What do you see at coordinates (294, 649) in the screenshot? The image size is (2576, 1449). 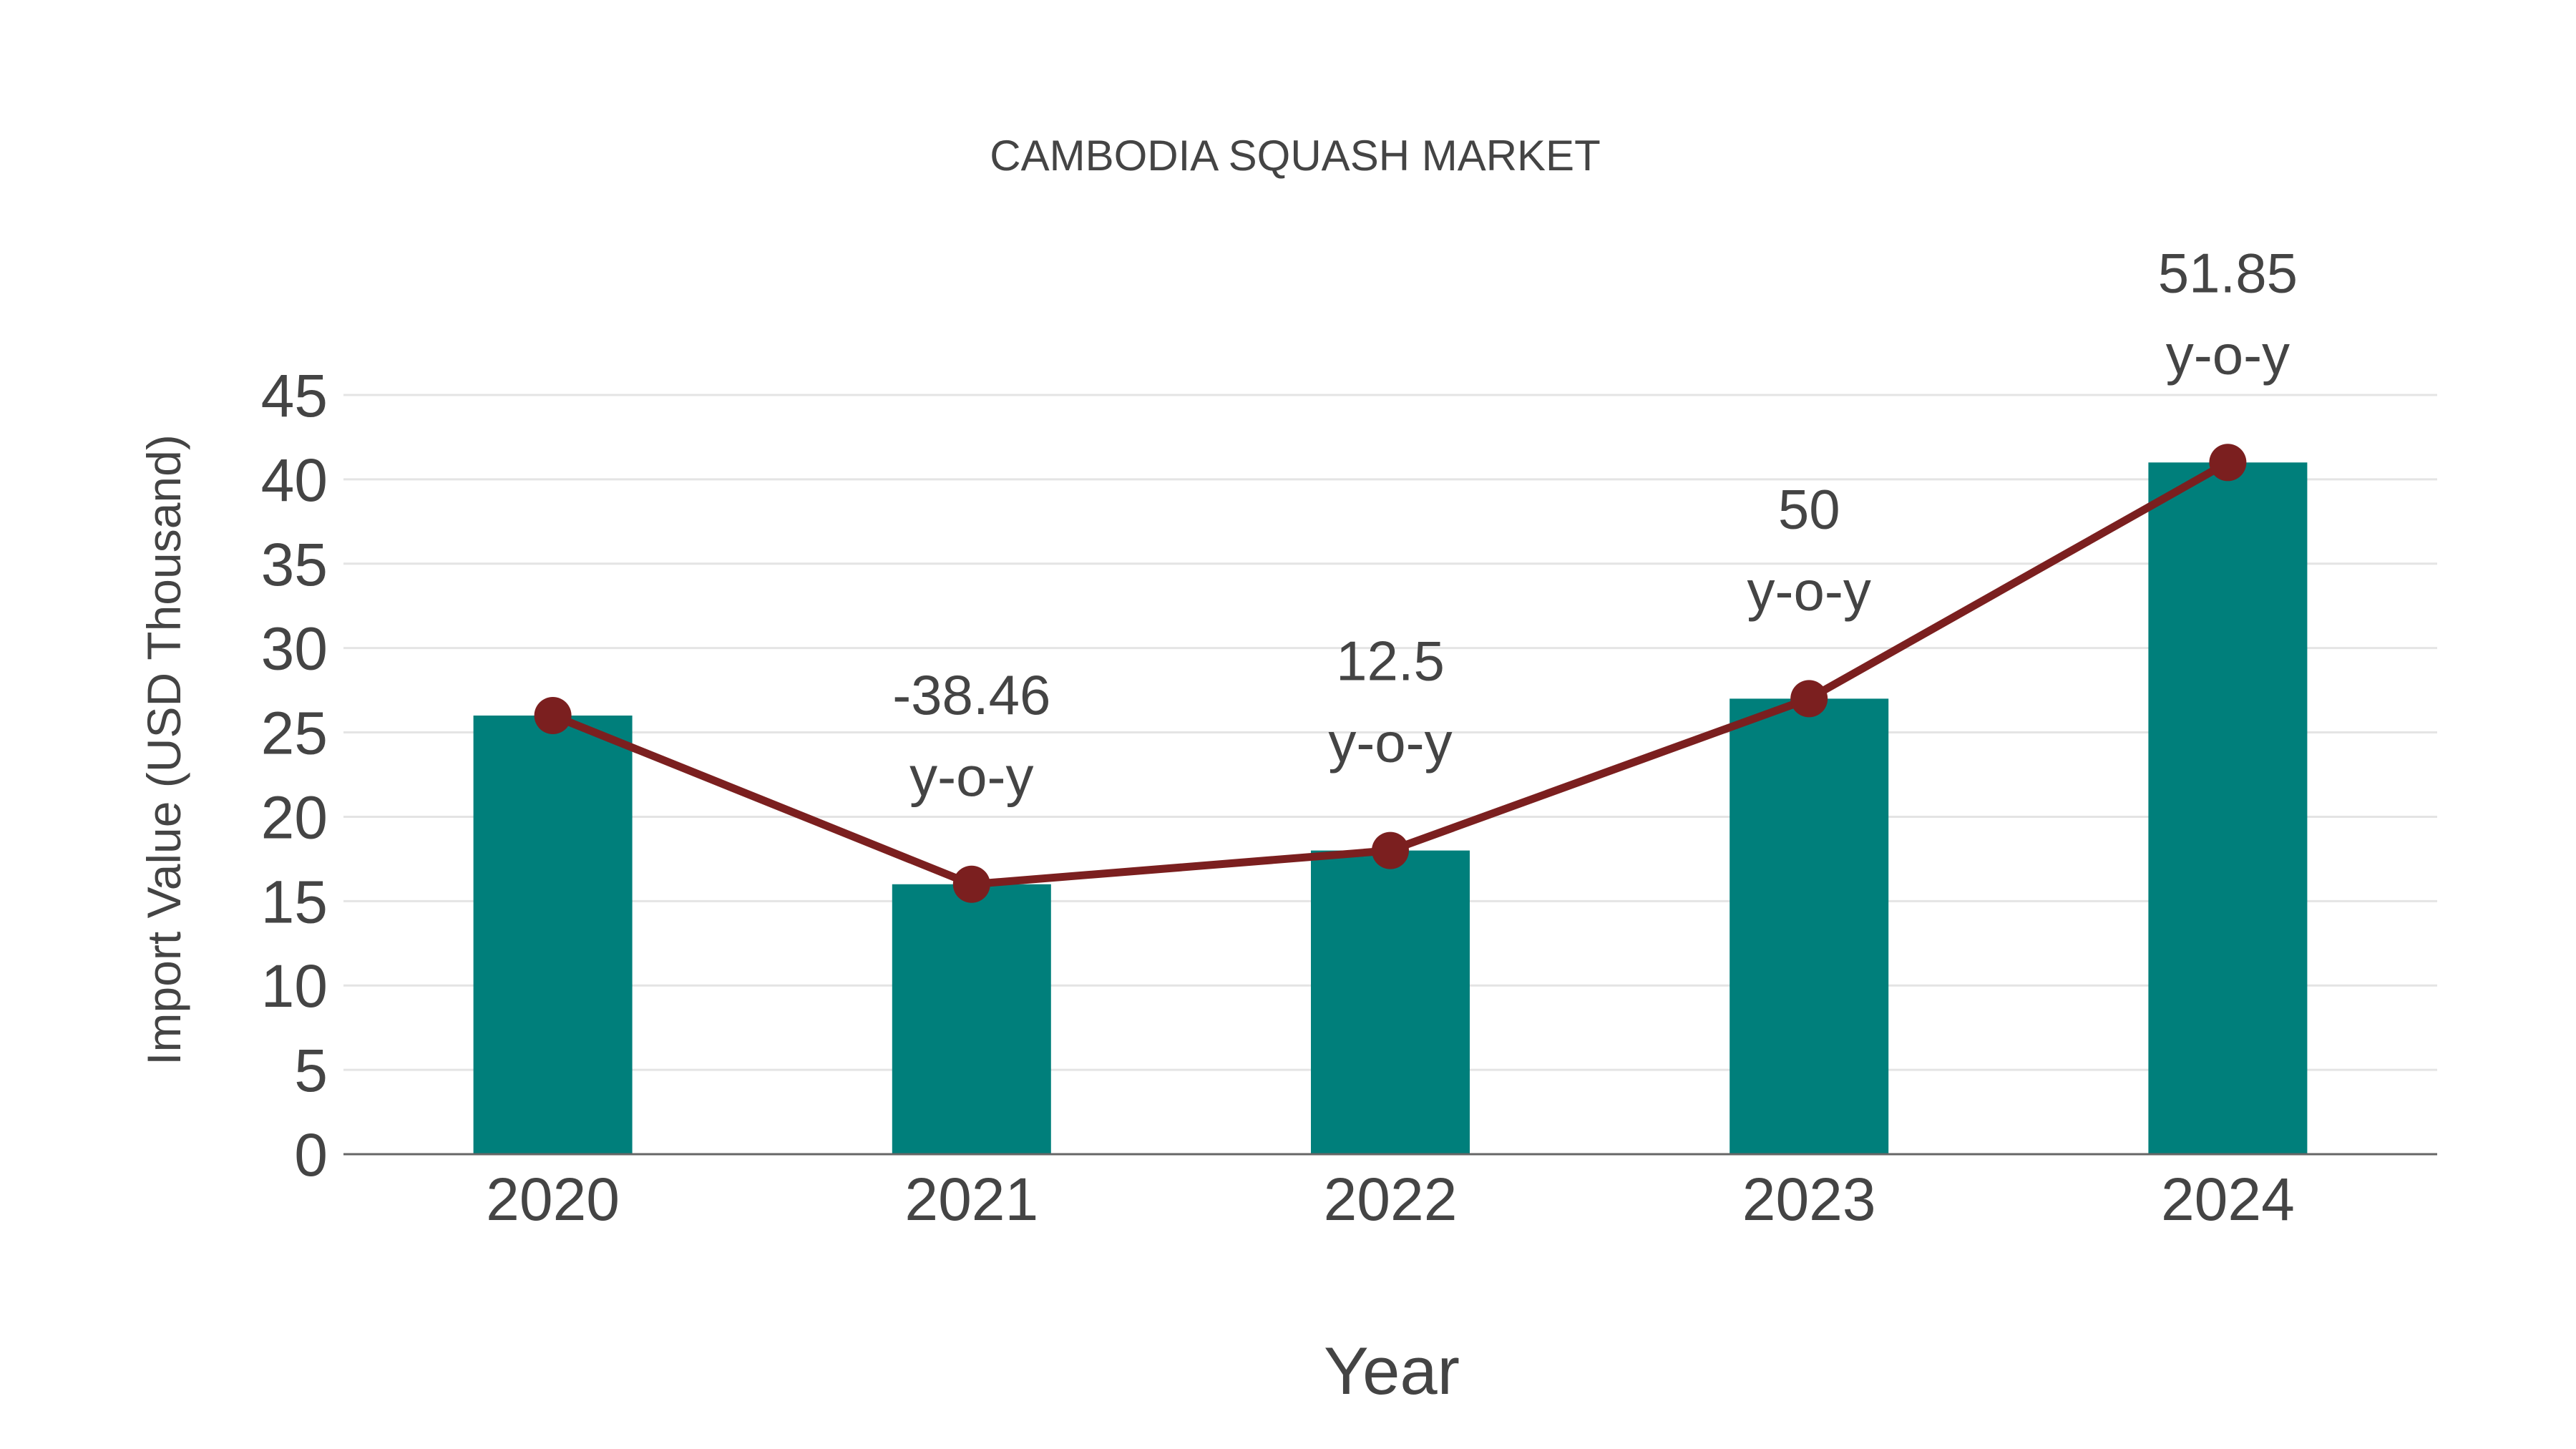 I see `y-tick-label: 30` at bounding box center [294, 649].